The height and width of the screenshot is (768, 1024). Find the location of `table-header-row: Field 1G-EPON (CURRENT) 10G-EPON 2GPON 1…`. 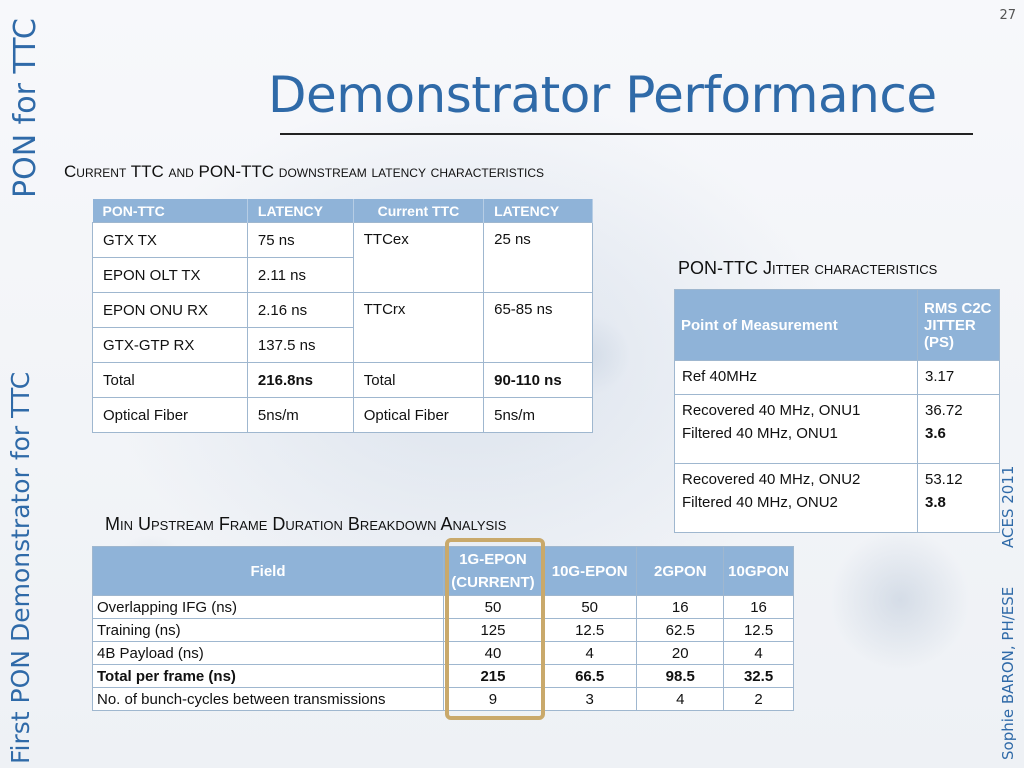

table-header-row: Field 1G-EPON (CURRENT) 10G-EPON 2GPON 1… is located at coordinates (442, 571).